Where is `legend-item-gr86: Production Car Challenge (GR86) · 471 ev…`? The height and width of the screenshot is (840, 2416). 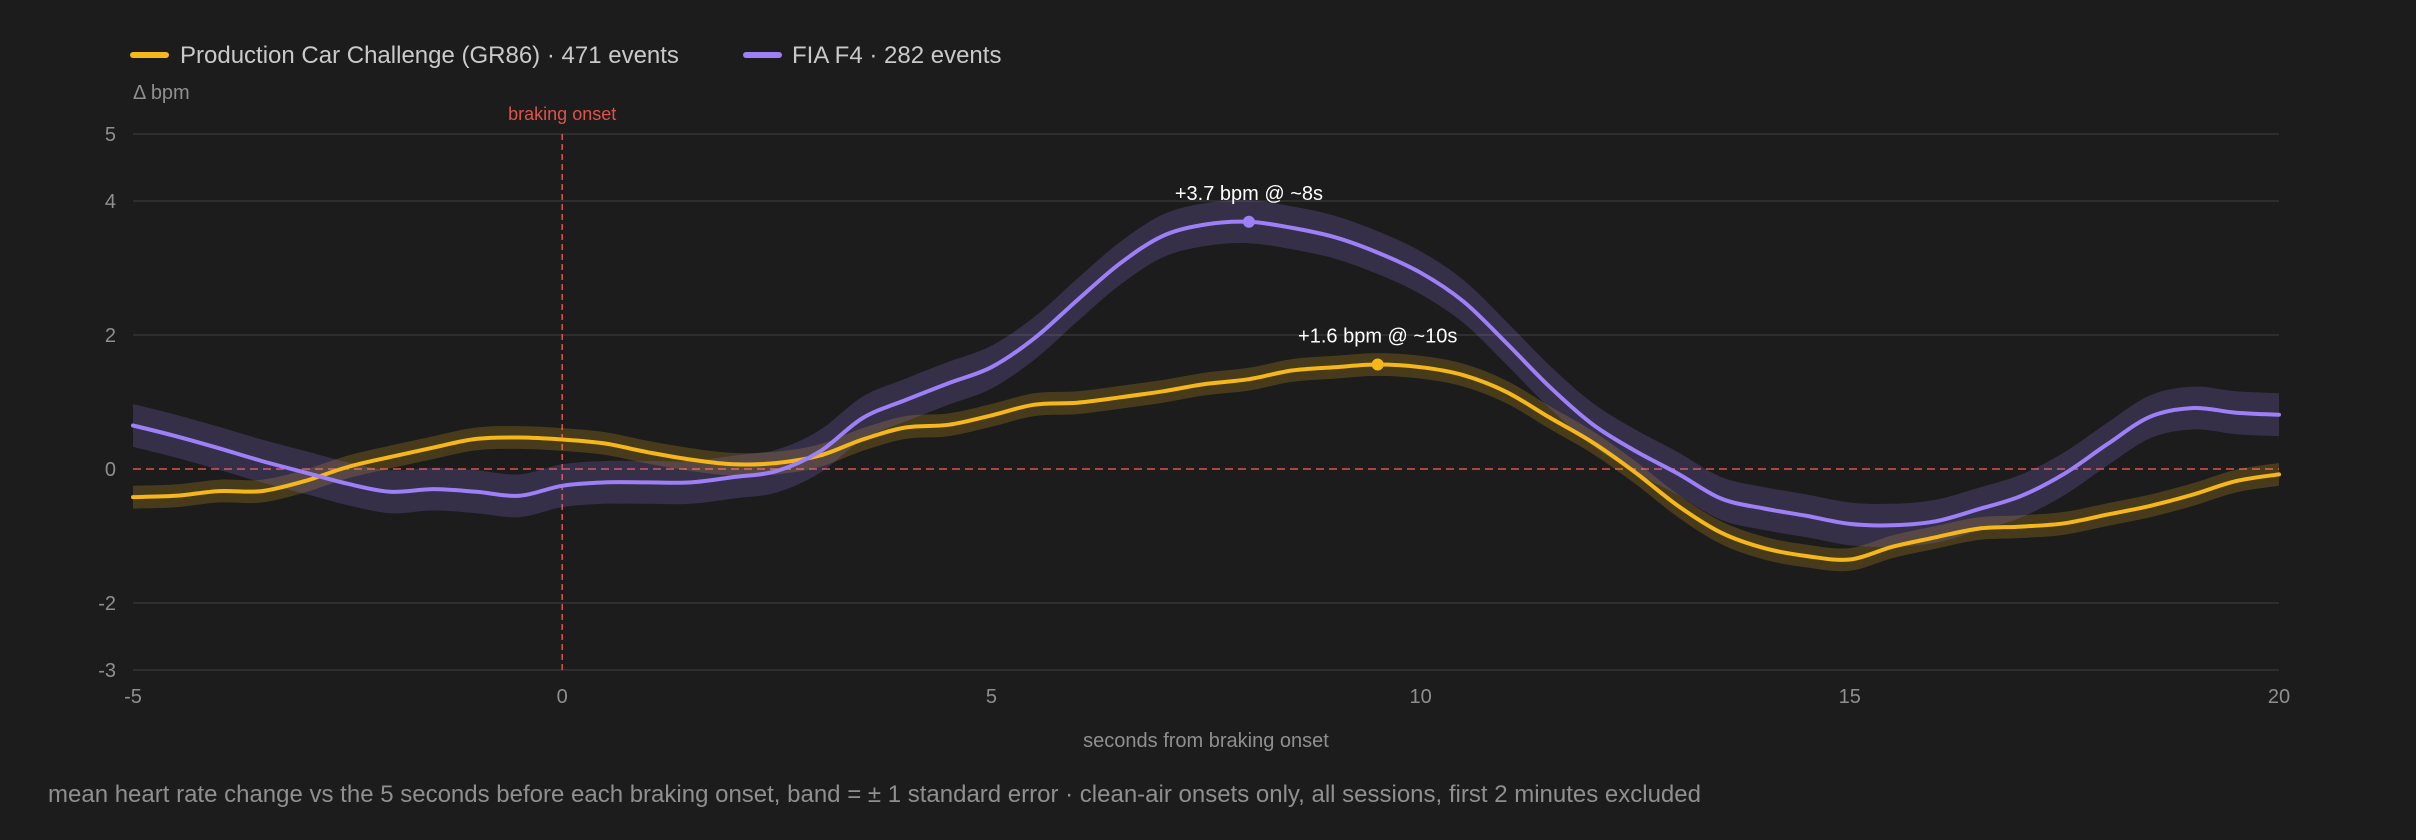
legend-item-gr86: Production Car Challenge (GR86) · 471 ev… is located at coordinates (404, 55).